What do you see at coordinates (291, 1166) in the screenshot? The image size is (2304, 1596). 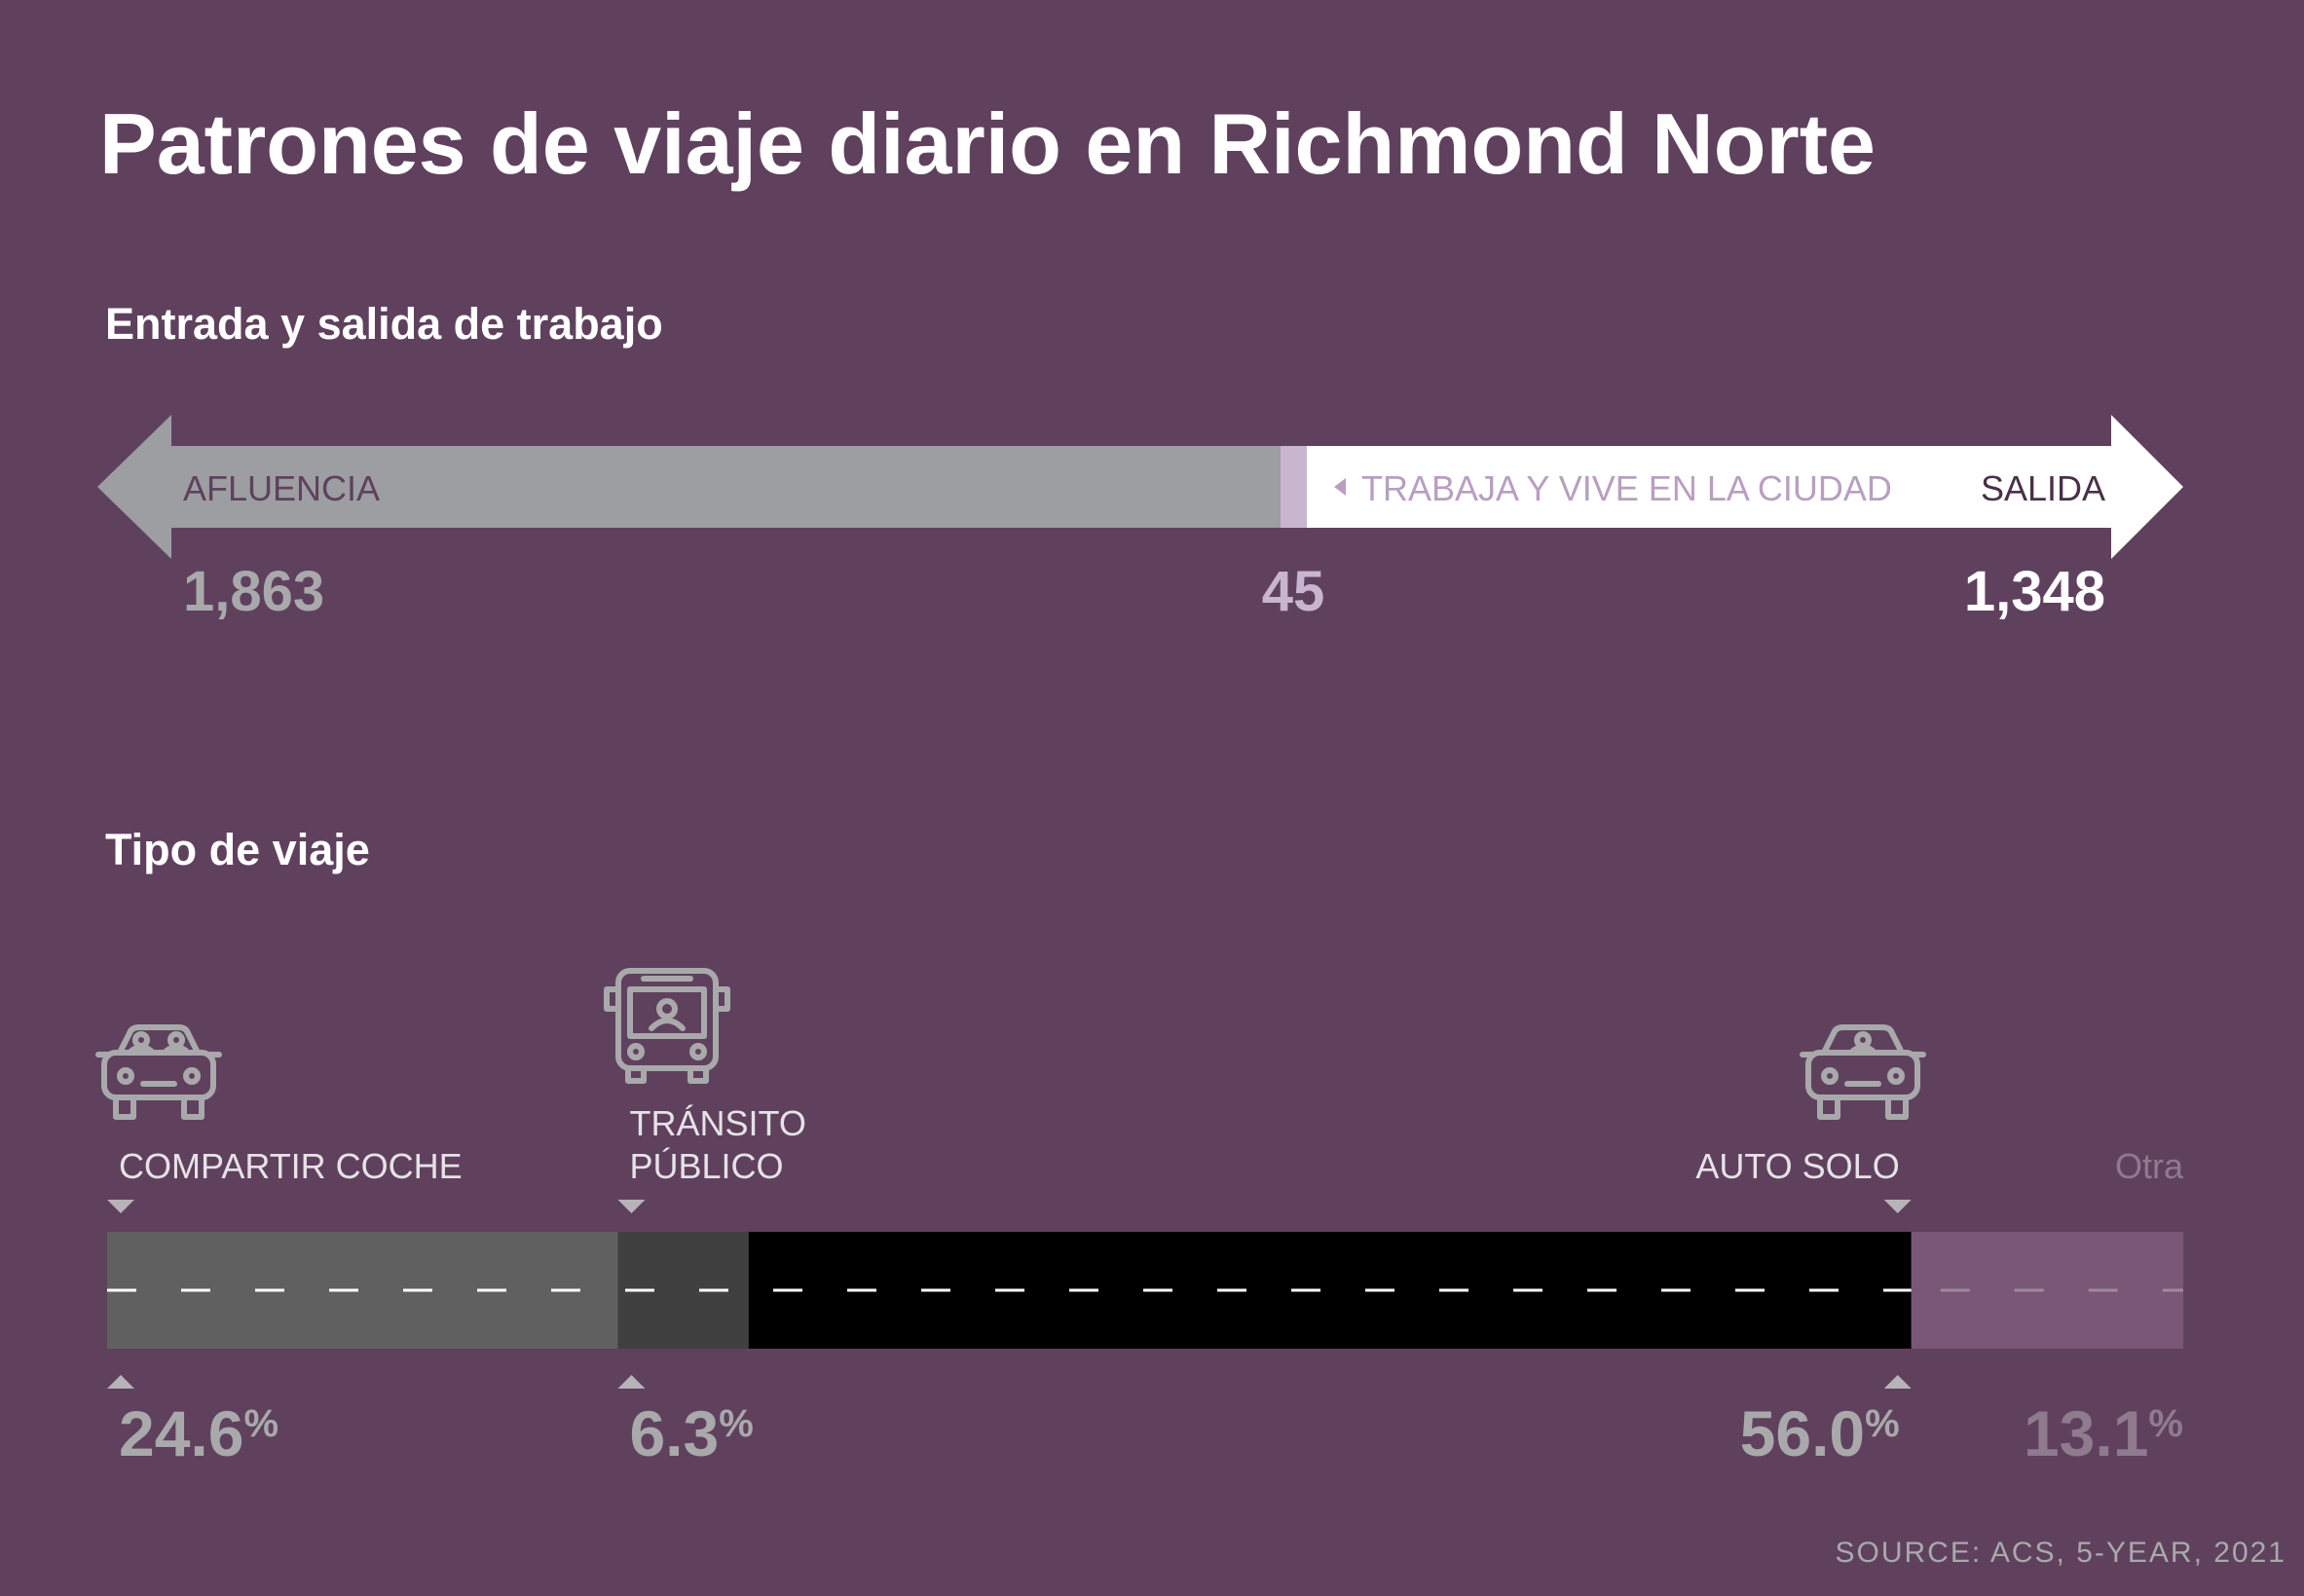 I see `mode-label-compartir-coche: COMPARTIR COCHE` at bounding box center [291, 1166].